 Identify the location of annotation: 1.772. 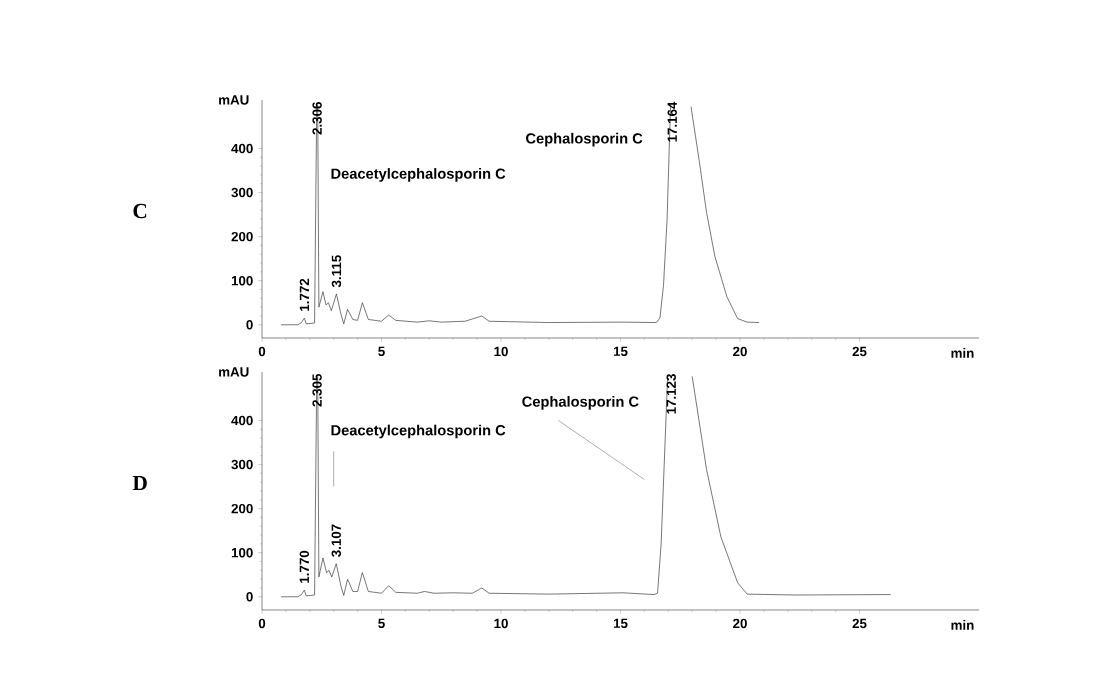
(304, 294).